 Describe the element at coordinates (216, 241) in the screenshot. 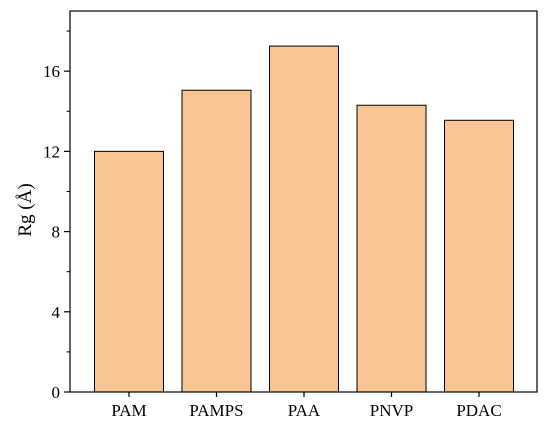

I see `bar-pamps` at that location.